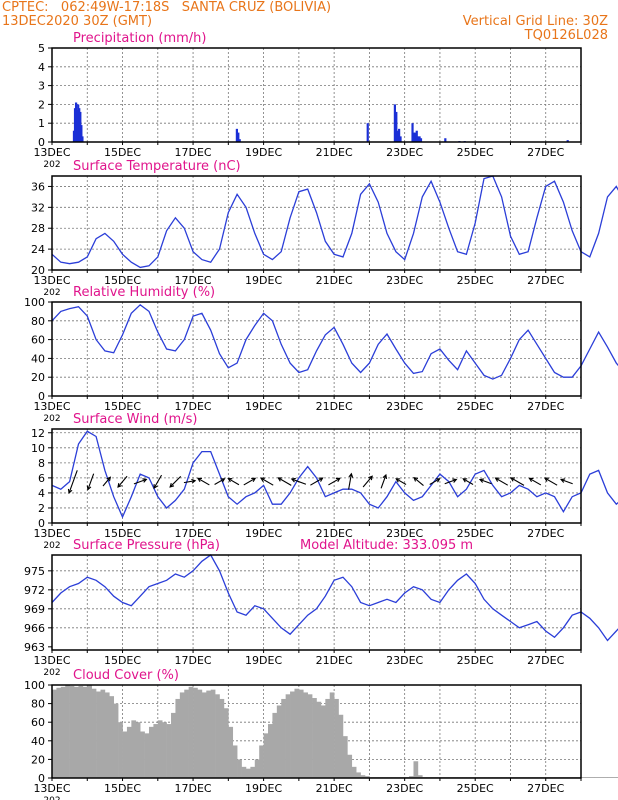  What do you see at coordinates (41, 463) in the screenshot?
I see `y-tick-label: 8` at bounding box center [41, 463].